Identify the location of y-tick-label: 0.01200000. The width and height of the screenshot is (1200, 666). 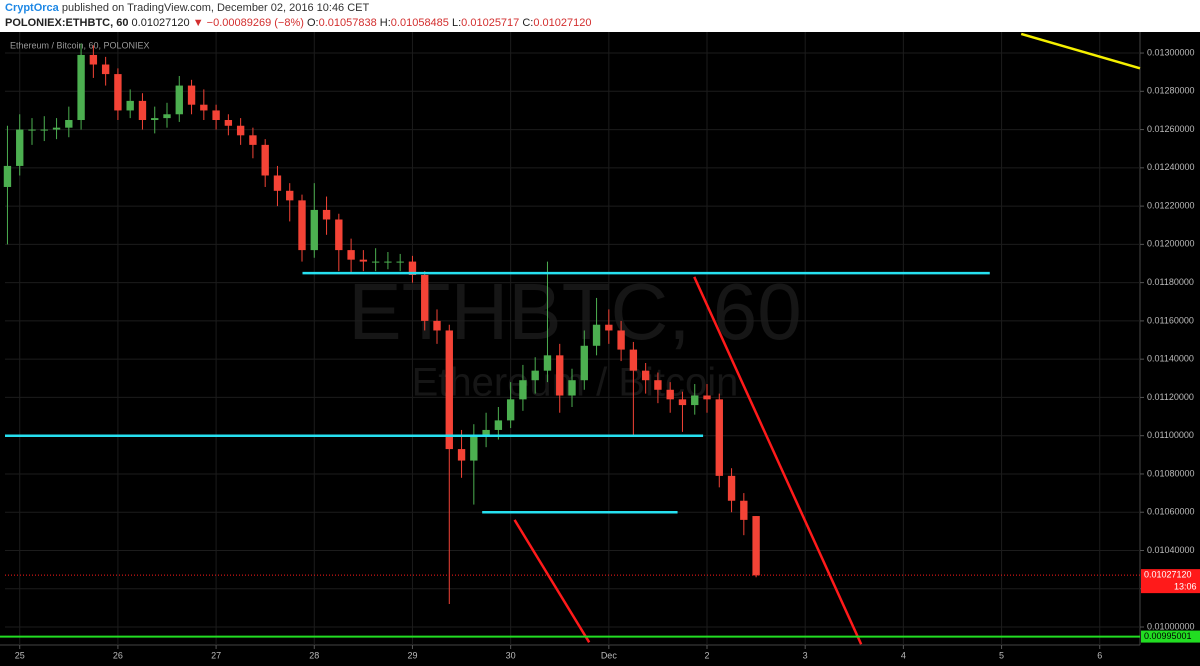
(1171, 244).